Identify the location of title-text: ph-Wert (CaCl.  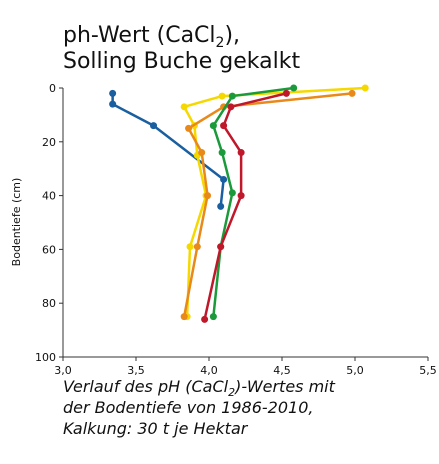
(139, 35).